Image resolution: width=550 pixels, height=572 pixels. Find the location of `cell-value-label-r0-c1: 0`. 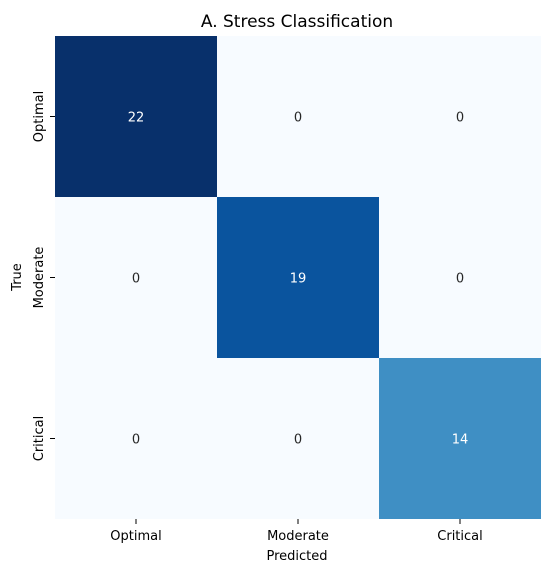

cell-value-label-r0-c1: 0 is located at coordinates (298, 118).